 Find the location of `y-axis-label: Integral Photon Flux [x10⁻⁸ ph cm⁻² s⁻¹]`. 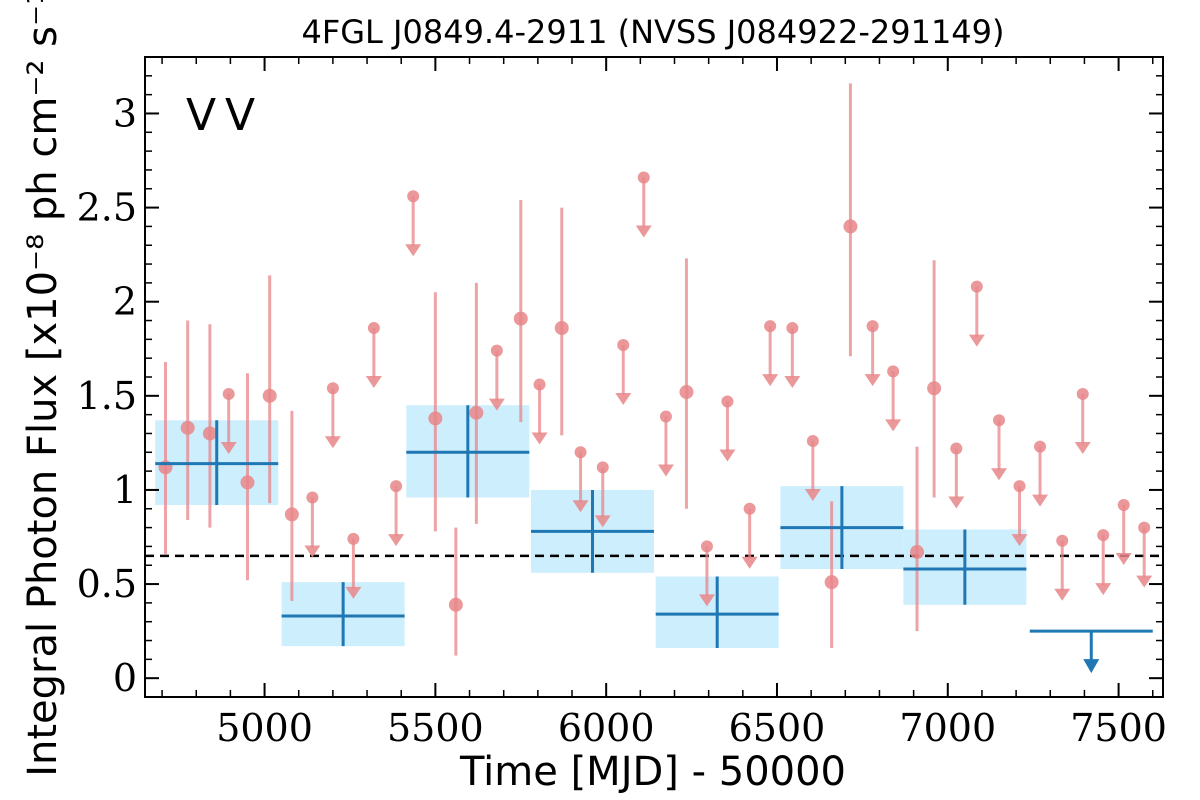

y-axis-label: Integral Photon Flux [x10⁻⁸ ph cm⁻² s⁻¹] is located at coordinates (43, 388).